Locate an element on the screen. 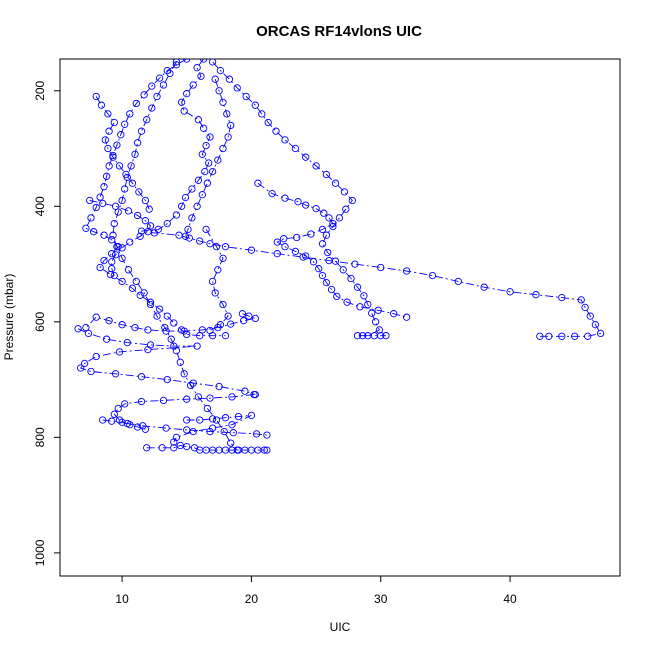 This screenshot has height=650, width=650. x-axis: 10 20 30 40 is located at coordinates (316, 590).